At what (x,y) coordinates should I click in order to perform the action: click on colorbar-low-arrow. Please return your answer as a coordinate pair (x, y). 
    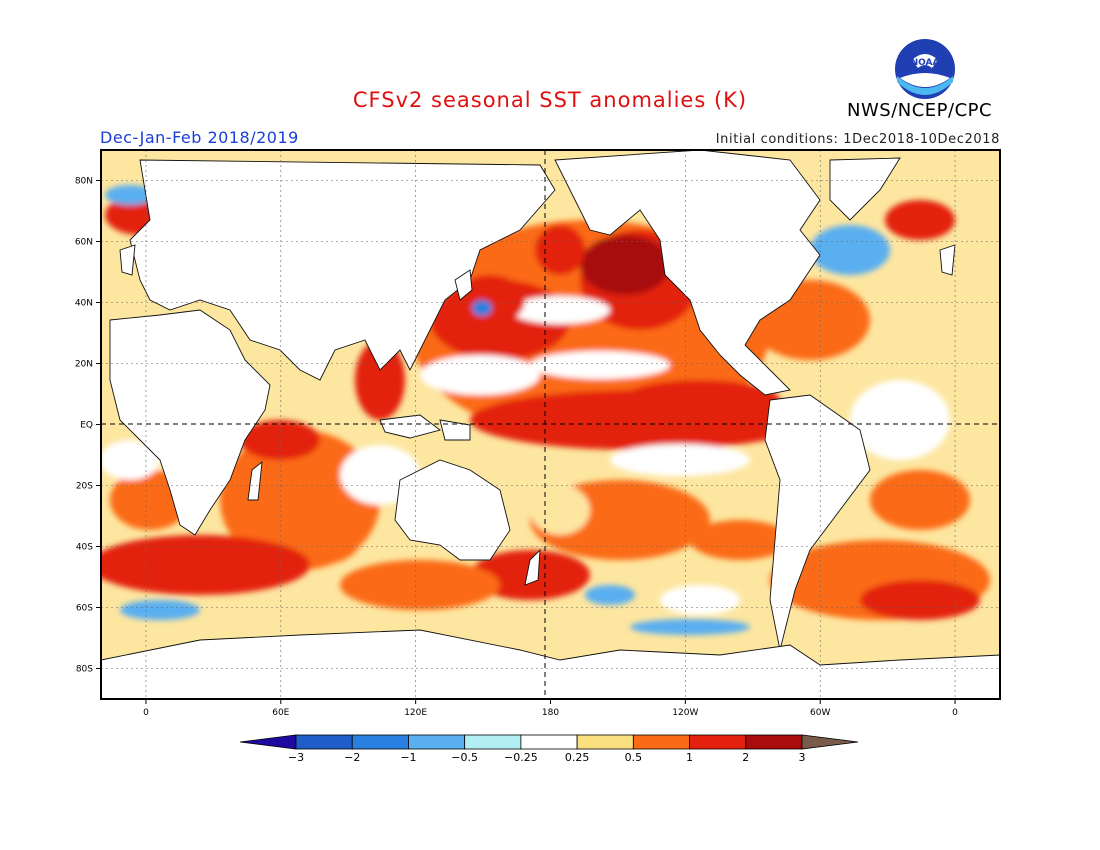
    Looking at the image, I should click on (268, 742).